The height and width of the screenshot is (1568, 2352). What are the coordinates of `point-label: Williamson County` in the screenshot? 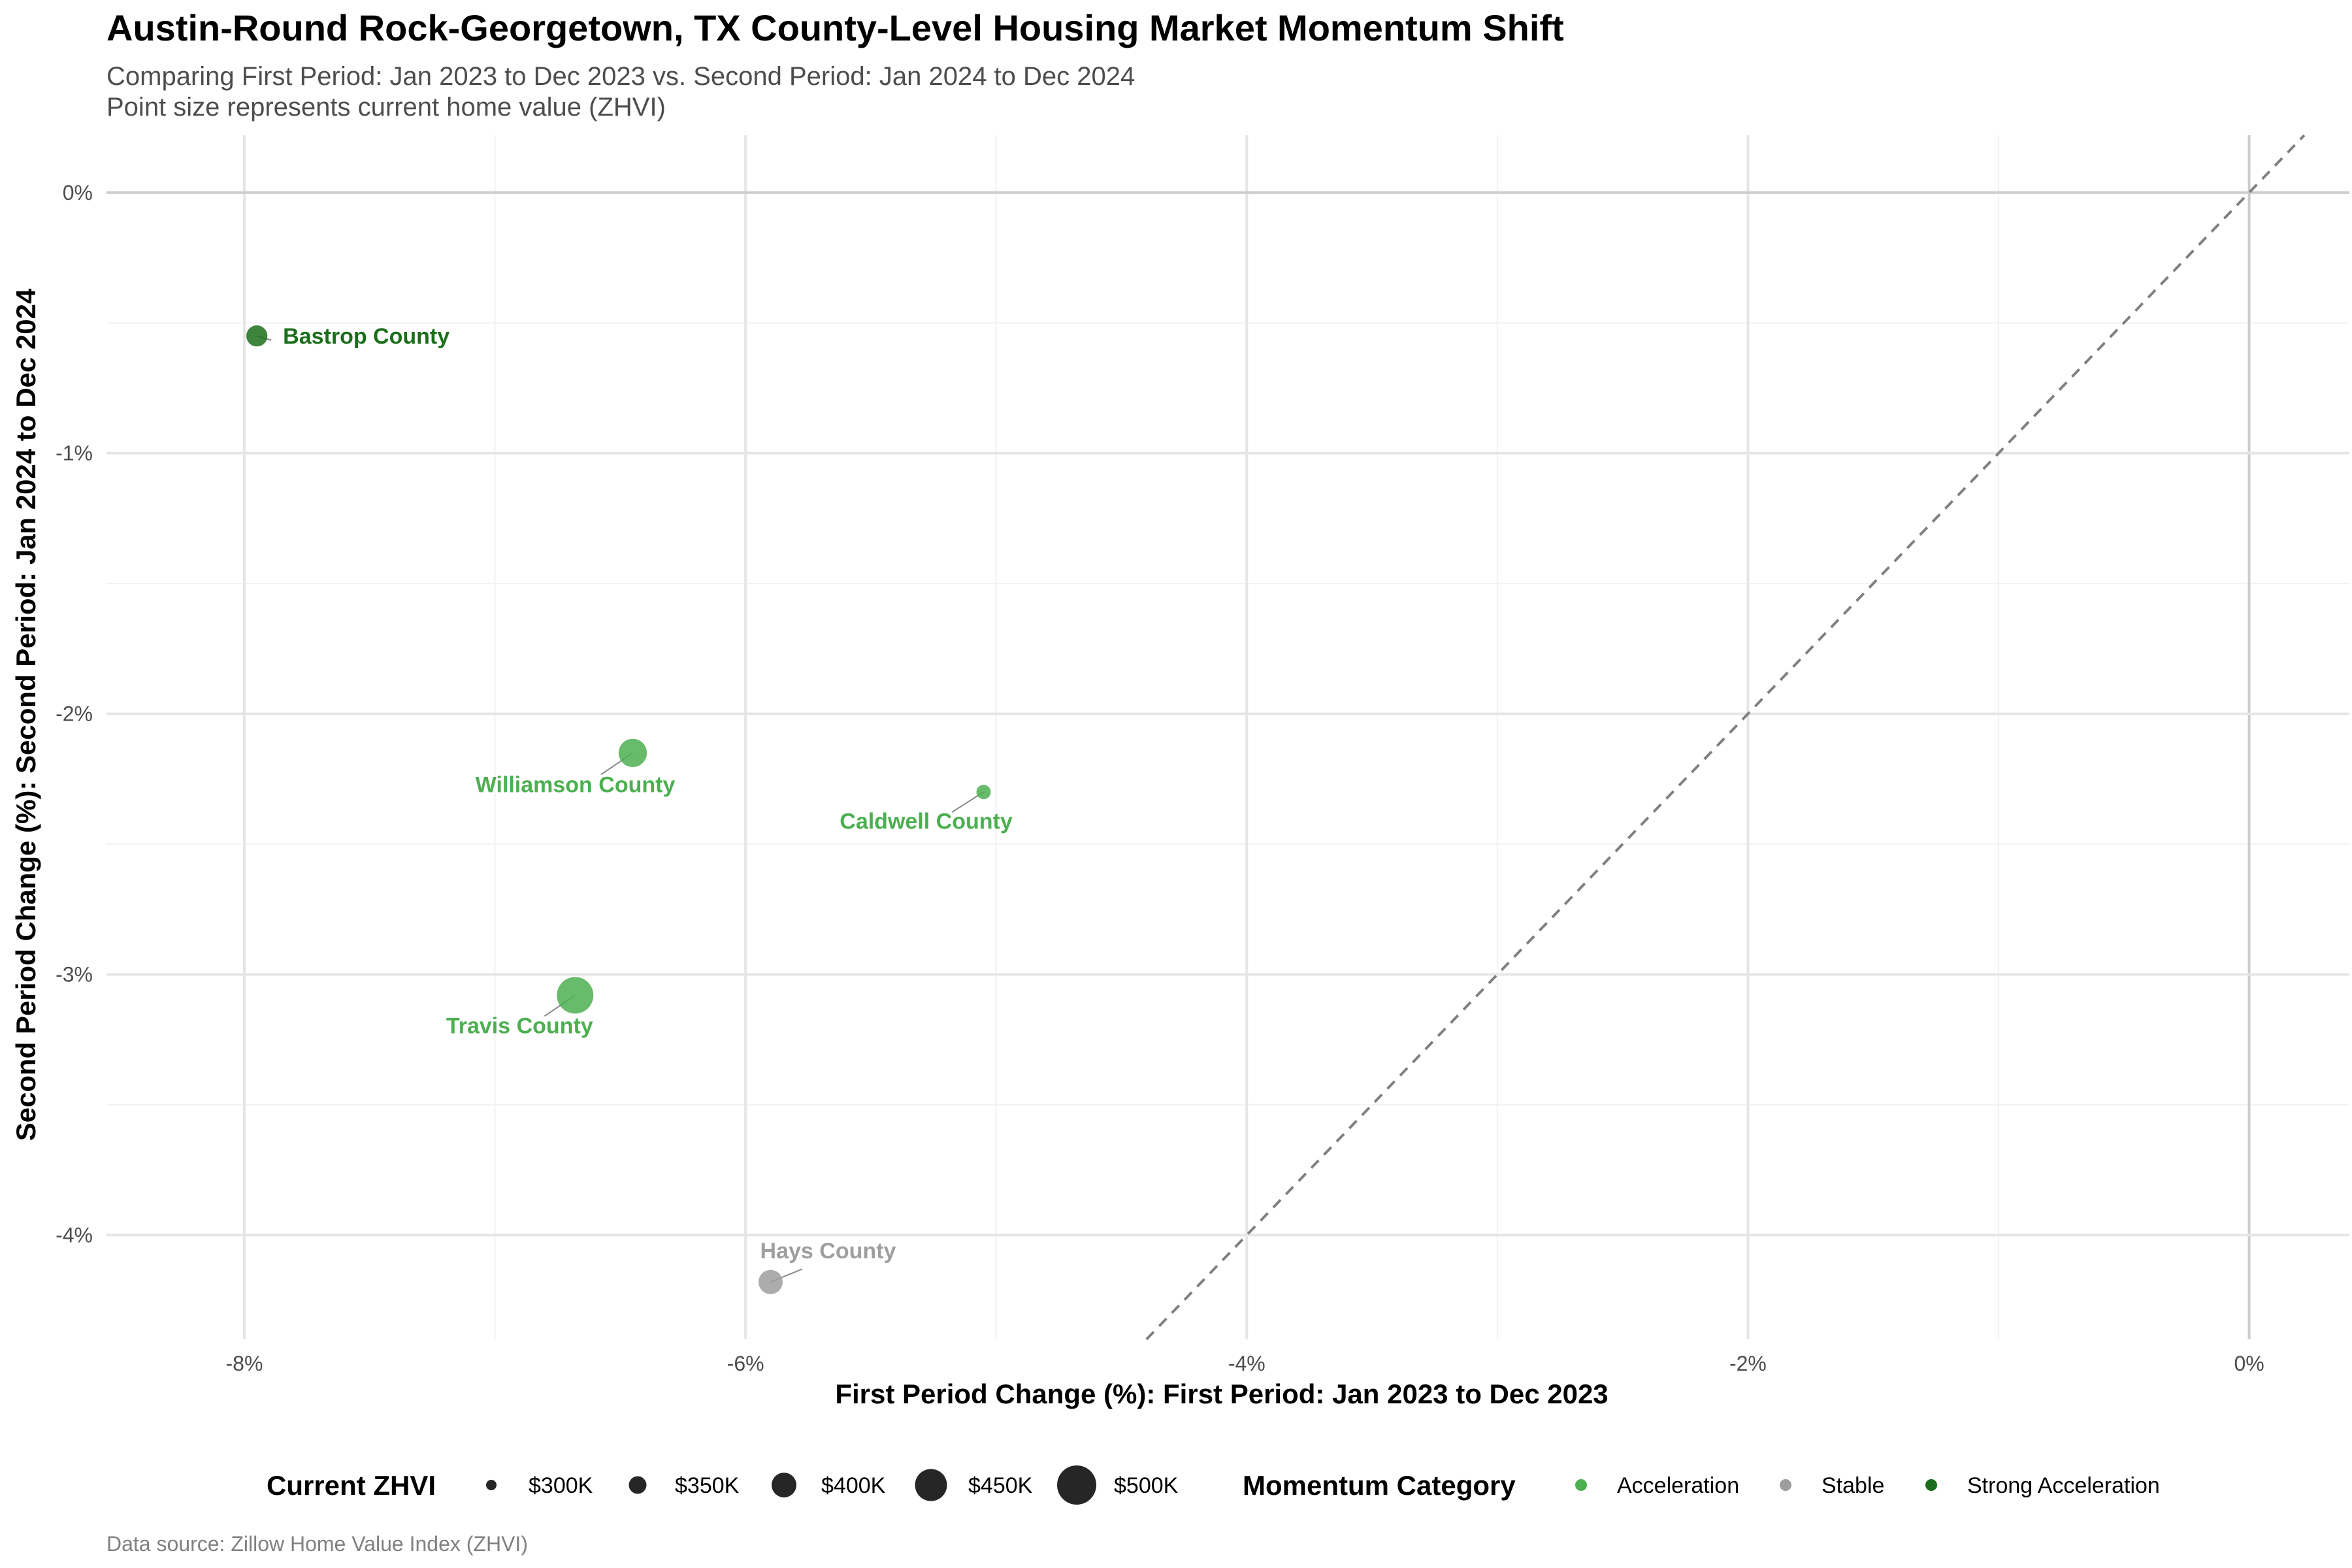 It's located at (576, 784).